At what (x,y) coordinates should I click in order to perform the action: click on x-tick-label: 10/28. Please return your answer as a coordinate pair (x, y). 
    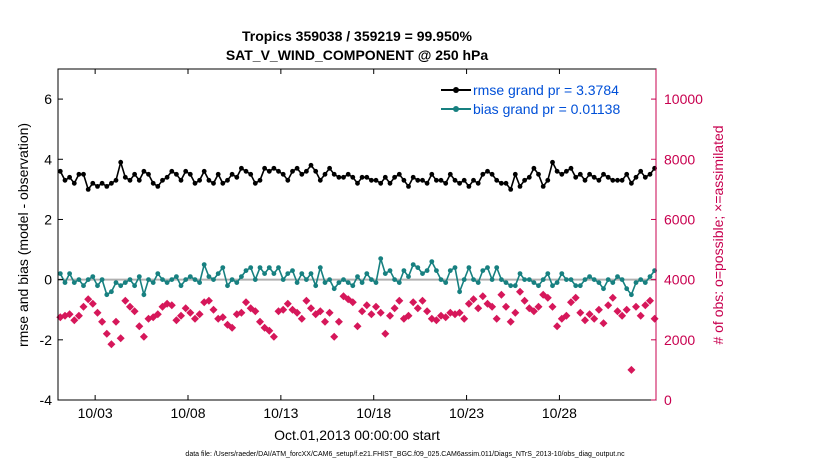
    Looking at the image, I should click on (559, 413).